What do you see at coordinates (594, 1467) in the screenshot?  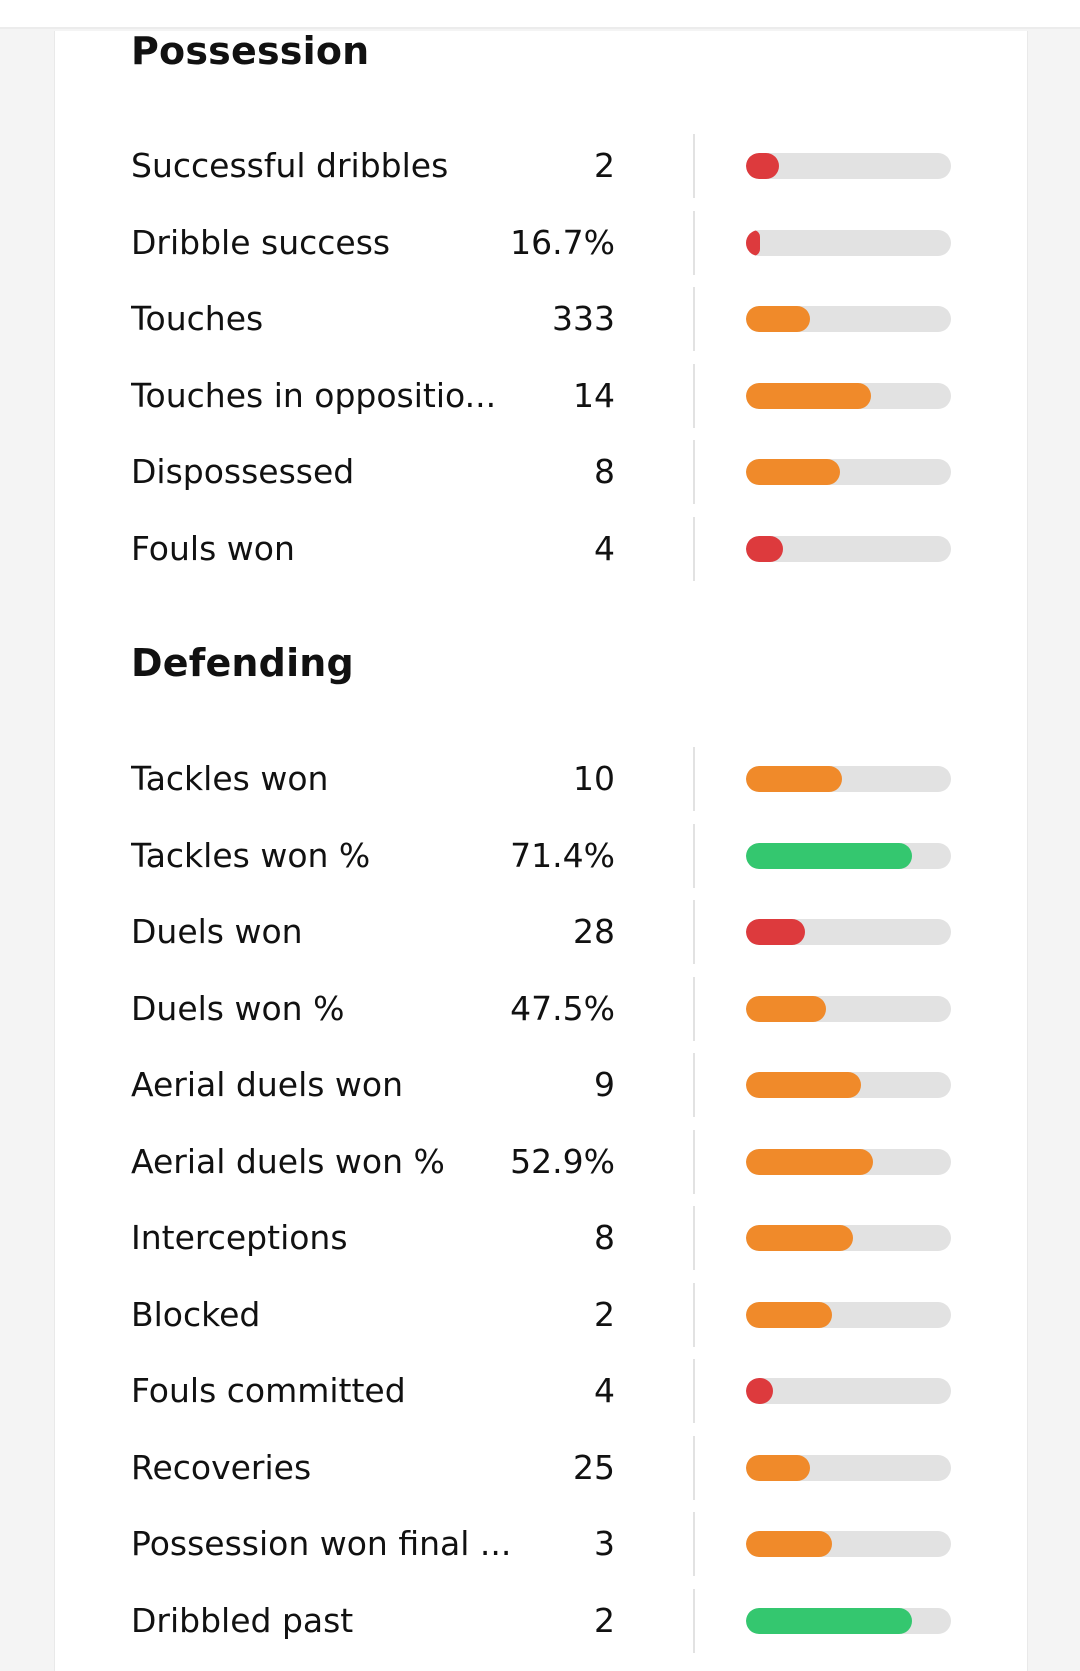 I see `stat-value: 25` at bounding box center [594, 1467].